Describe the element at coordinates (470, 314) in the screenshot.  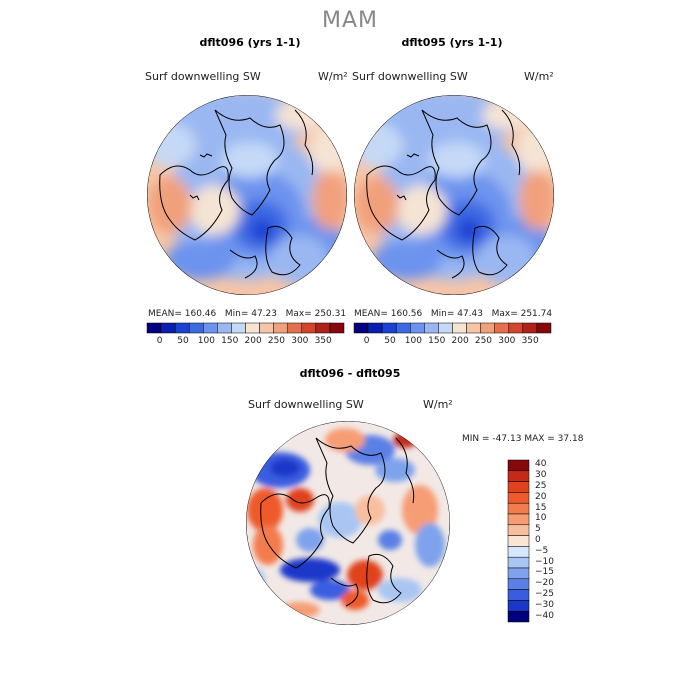
I see `stat-min-right: 47.43` at that location.